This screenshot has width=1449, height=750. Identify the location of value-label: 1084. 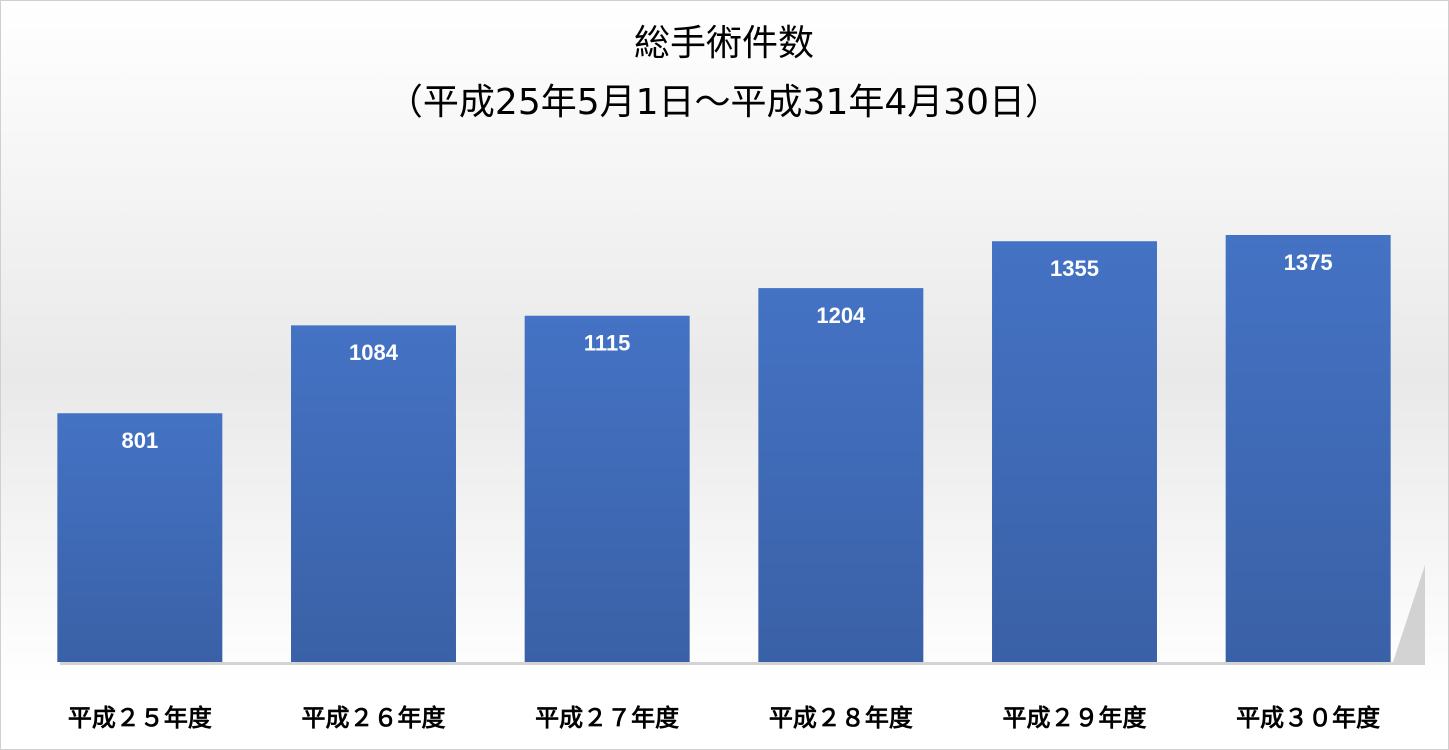
(374, 352).